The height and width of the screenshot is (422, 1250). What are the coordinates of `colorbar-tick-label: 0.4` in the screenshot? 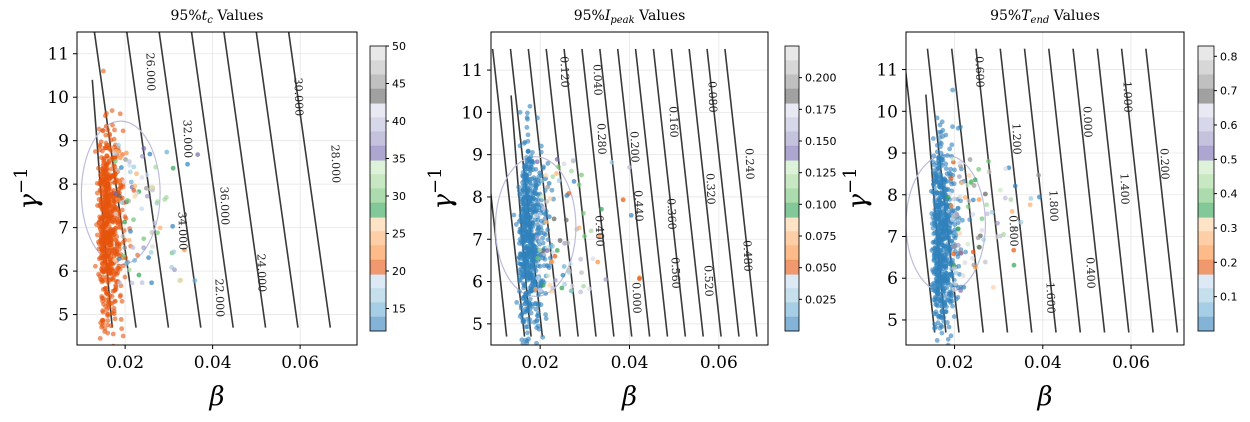 It's located at (1229, 194).